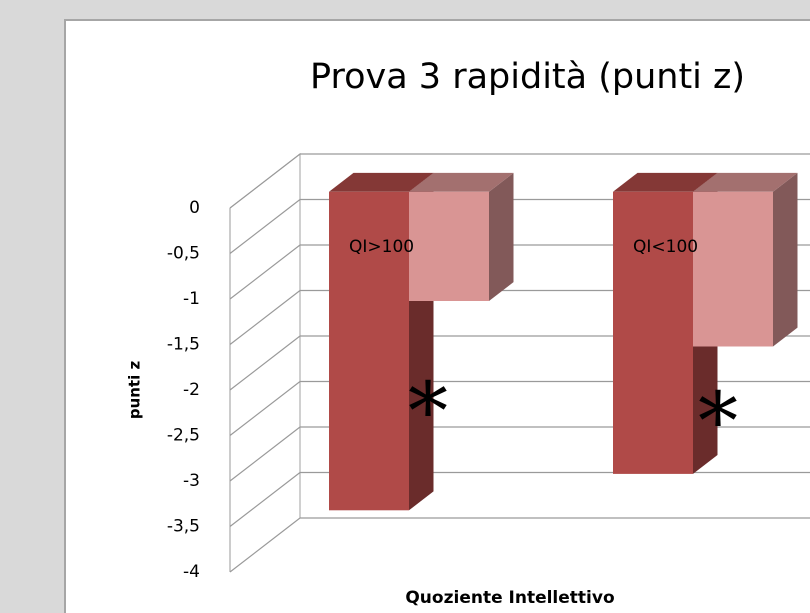  Describe the element at coordinates (191, 390) in the screenshot. I see `y-tick-label: -2` at that location.